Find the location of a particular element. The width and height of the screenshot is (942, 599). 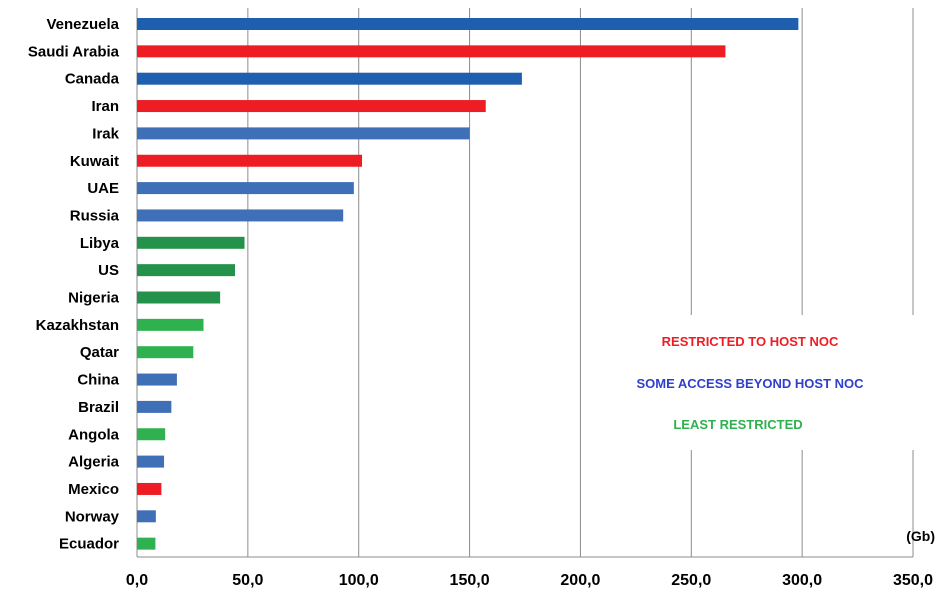

bar-nigeria is located at coordinates (179, 297).